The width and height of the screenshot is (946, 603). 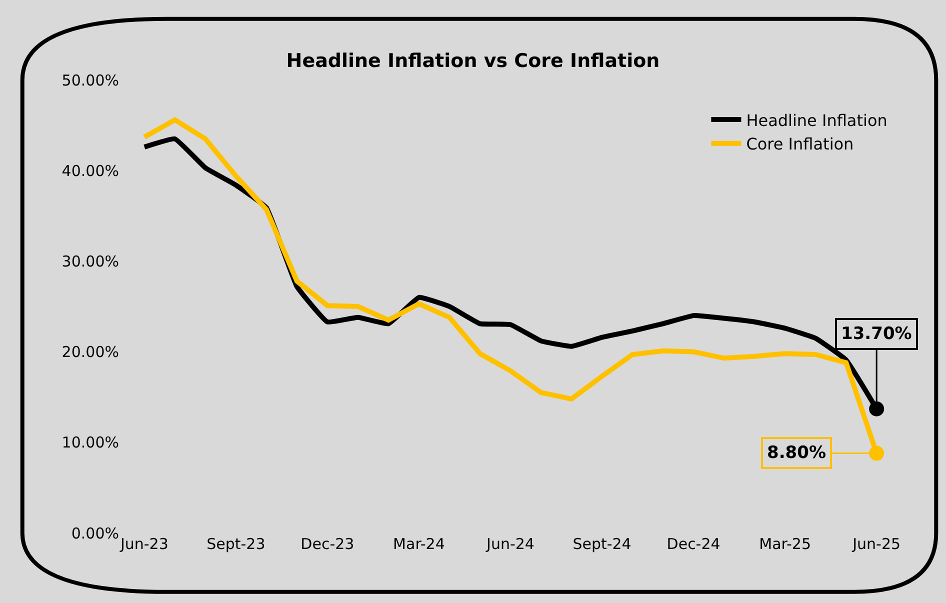 What do you see at coordinates (90, 171) in the screenshot?
I see `y-tick-label: 40.00%` at bounding box center [90, 171].